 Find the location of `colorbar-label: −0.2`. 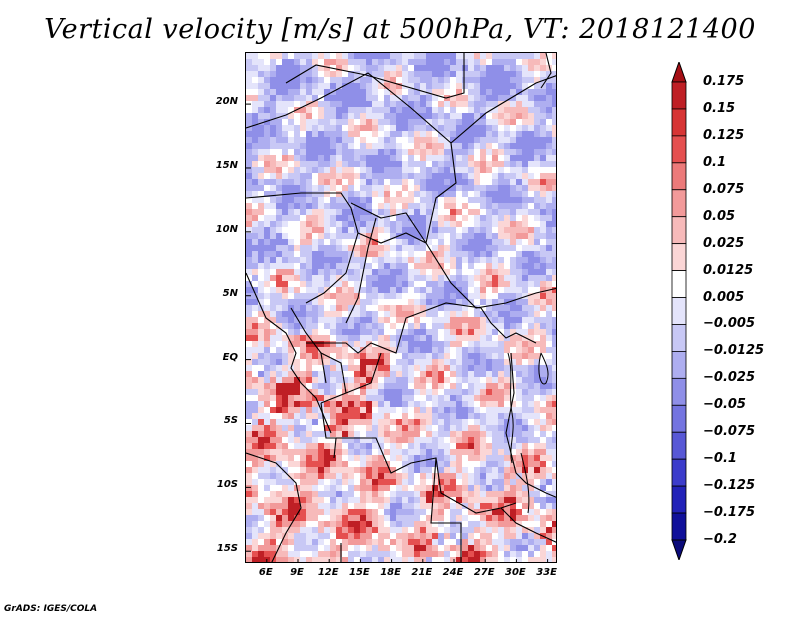

colorbar-label: −0.2 is located at coordinates (720, 539).